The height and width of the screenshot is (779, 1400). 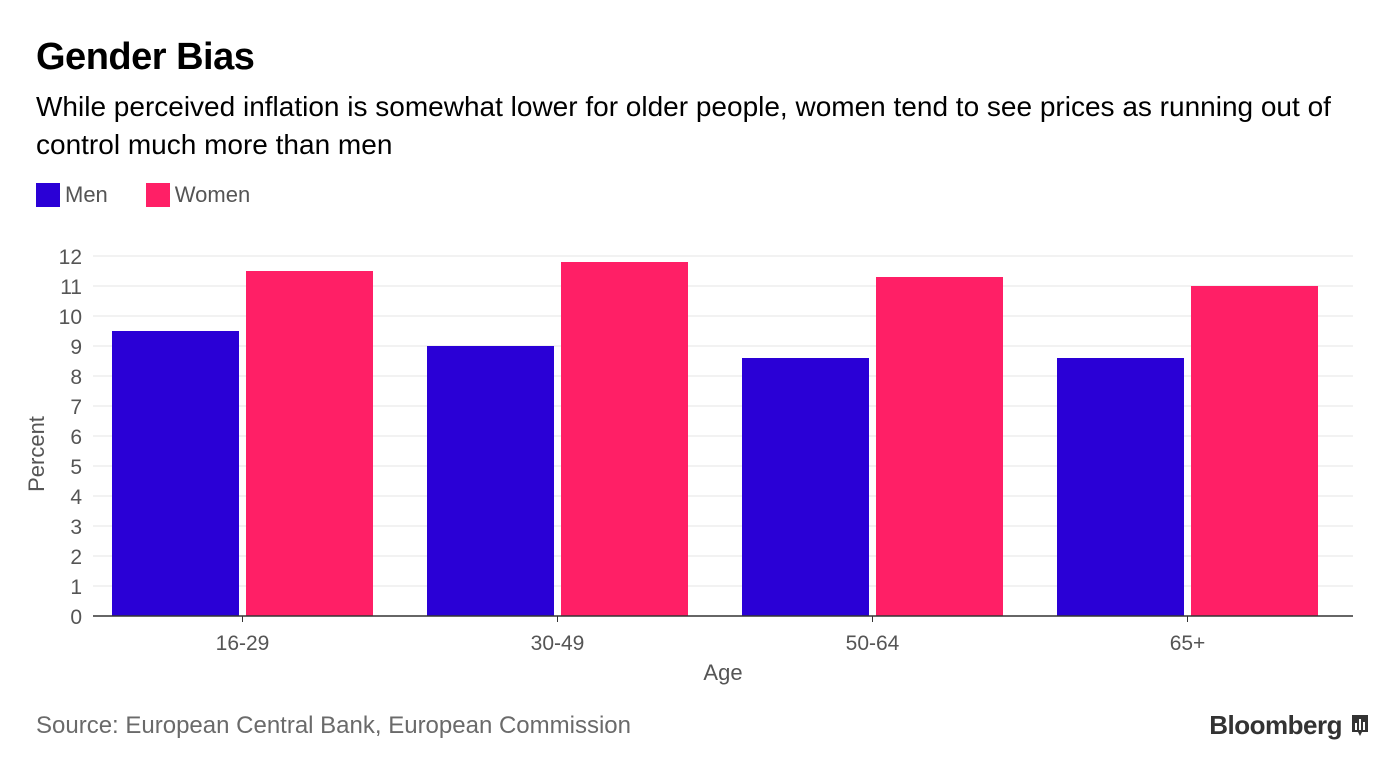 What do you see at coordinates (1188, 643) in the screenshot?
I see `x-tick-label: 65+` at bounding box center [1188, 643].